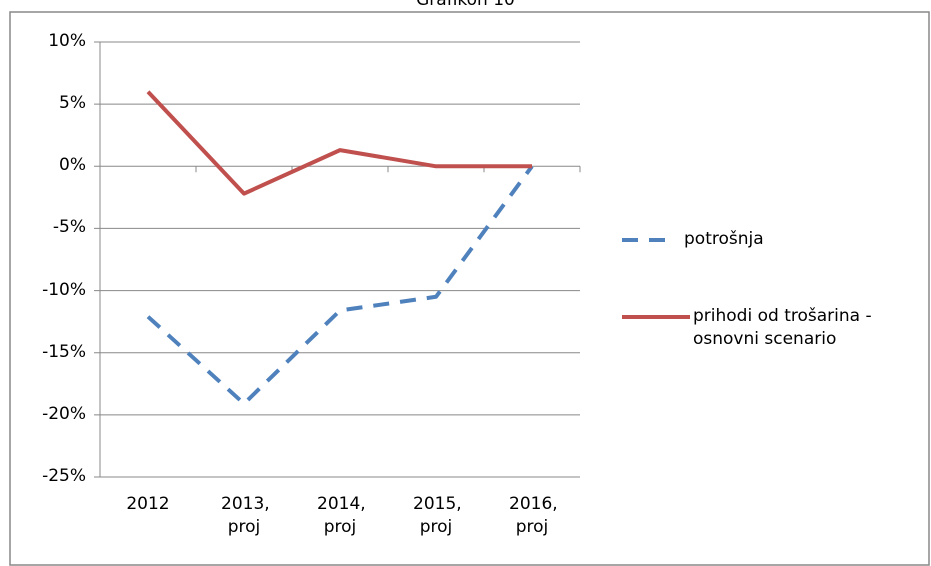 Image resolution: width=931 pixels, height=566 pixels. I want to click on legend-label: potrošnja, so click(724, 239).